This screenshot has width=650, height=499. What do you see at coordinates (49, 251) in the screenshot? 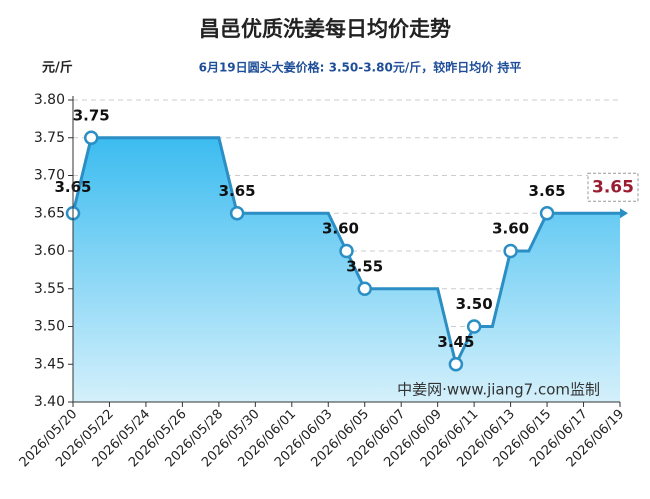
I see `y-tick-label: 3.60` at bounding box center [49, 251].